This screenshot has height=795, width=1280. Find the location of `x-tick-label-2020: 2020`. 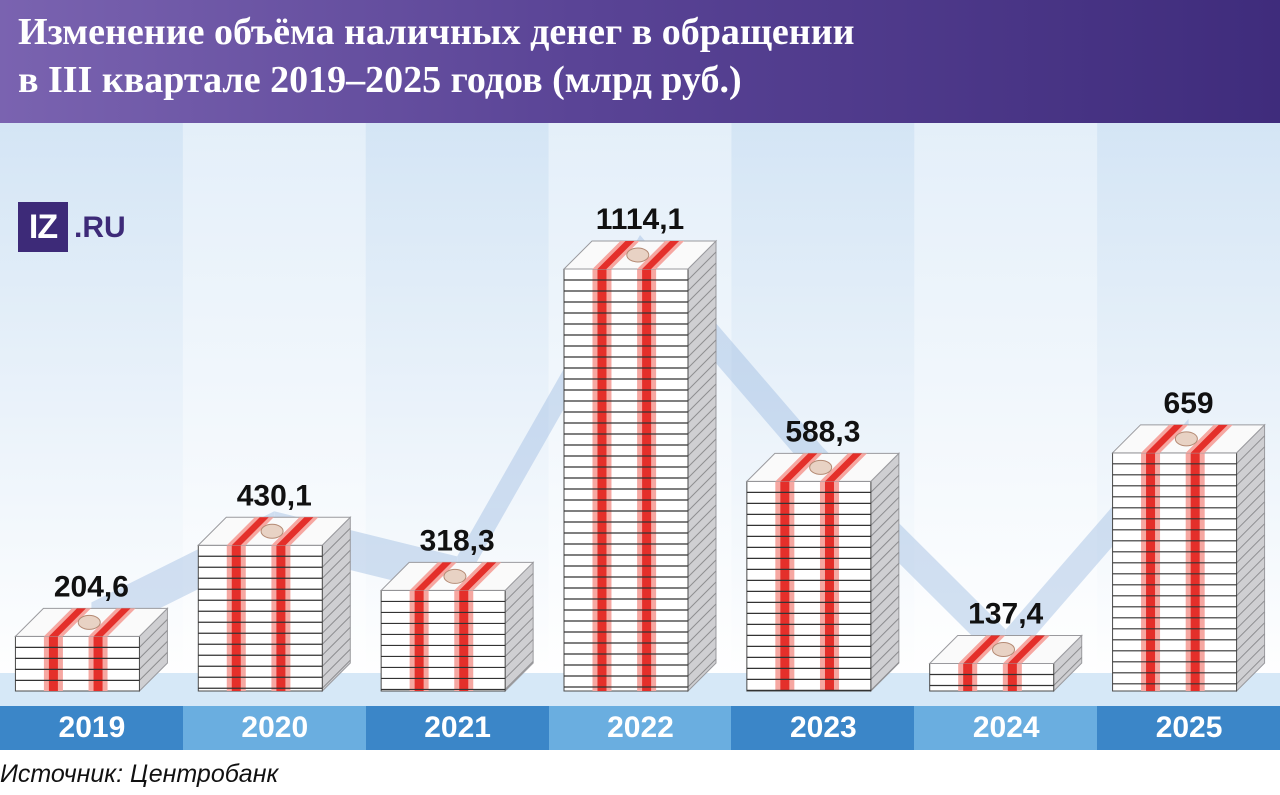

x-tick-label-2020: 2020 is located at coordinates (274, 728).